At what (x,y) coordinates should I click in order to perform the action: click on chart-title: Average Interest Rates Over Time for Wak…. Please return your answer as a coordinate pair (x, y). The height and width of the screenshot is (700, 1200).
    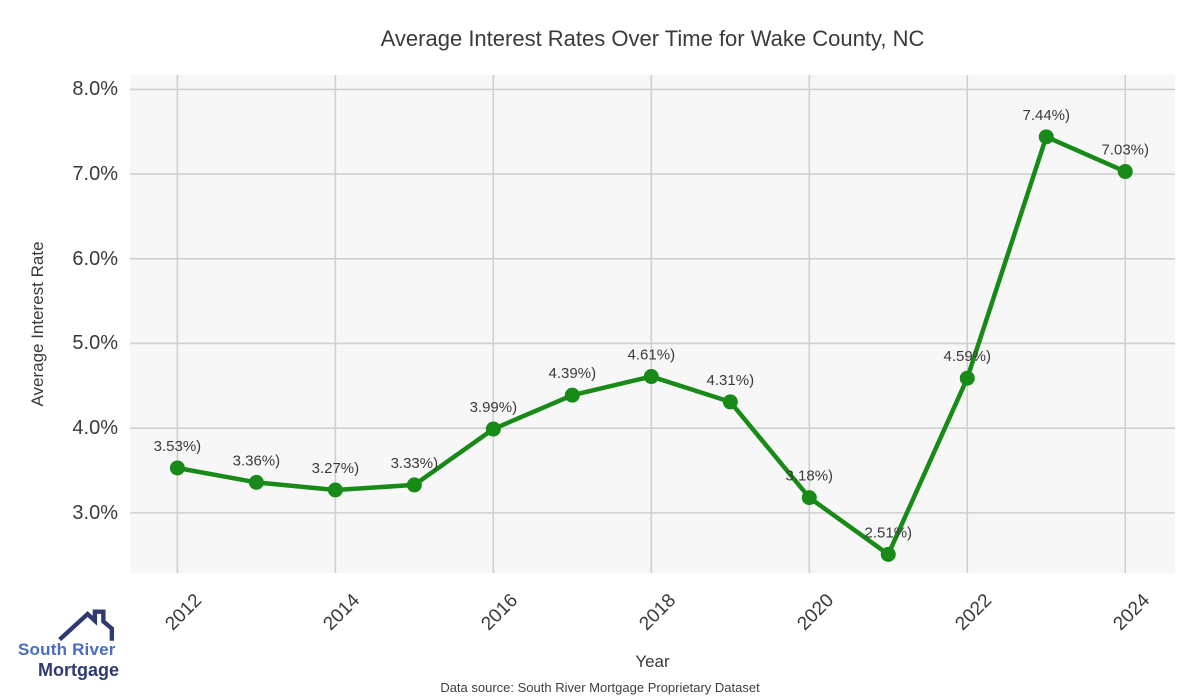
    Looking at the image, I should click on (652, 38).